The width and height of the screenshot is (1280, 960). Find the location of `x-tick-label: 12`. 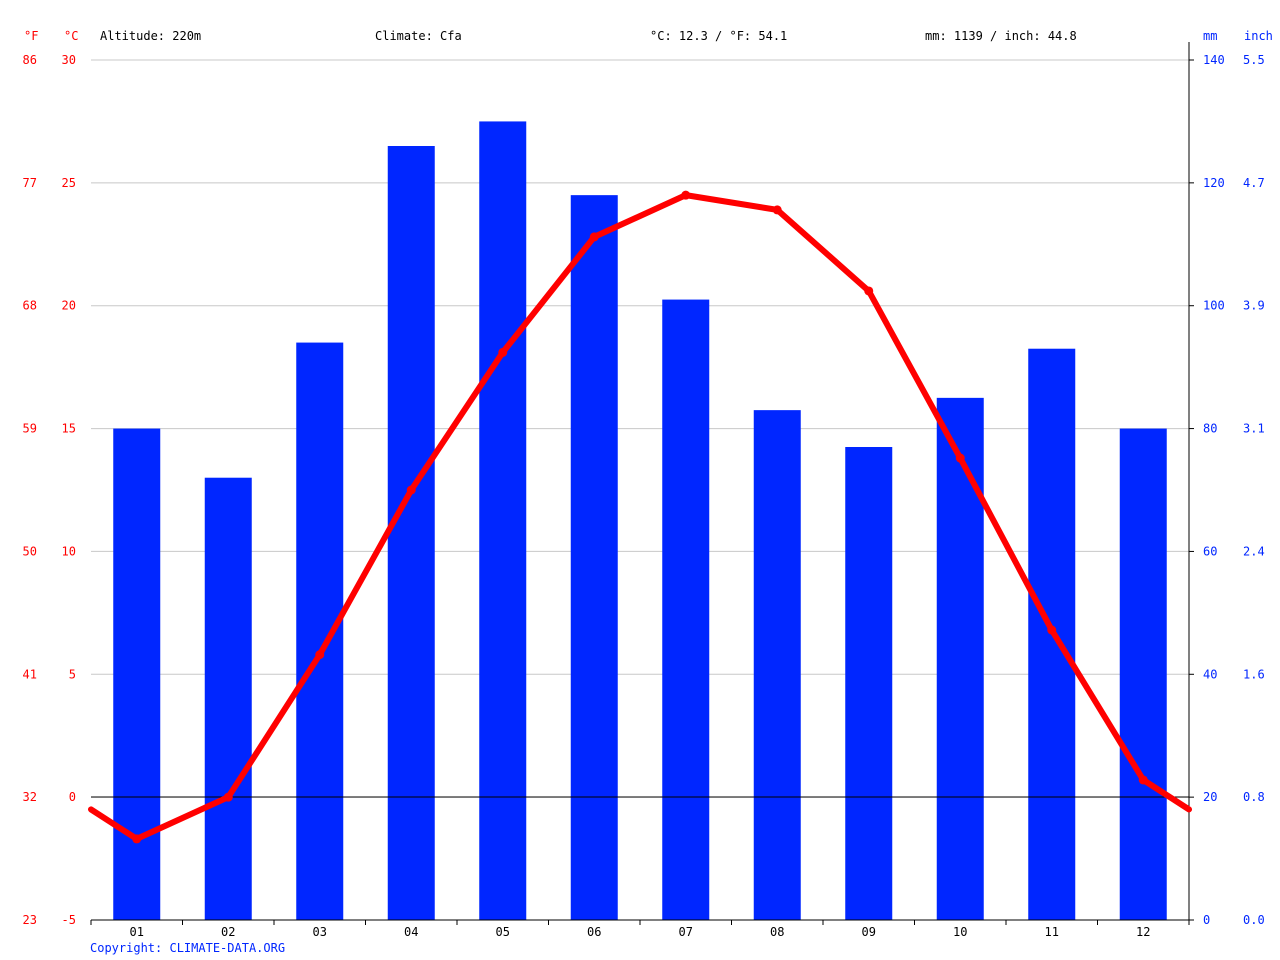

x-tick-label: 12 is located at coordinates (1143, 932).